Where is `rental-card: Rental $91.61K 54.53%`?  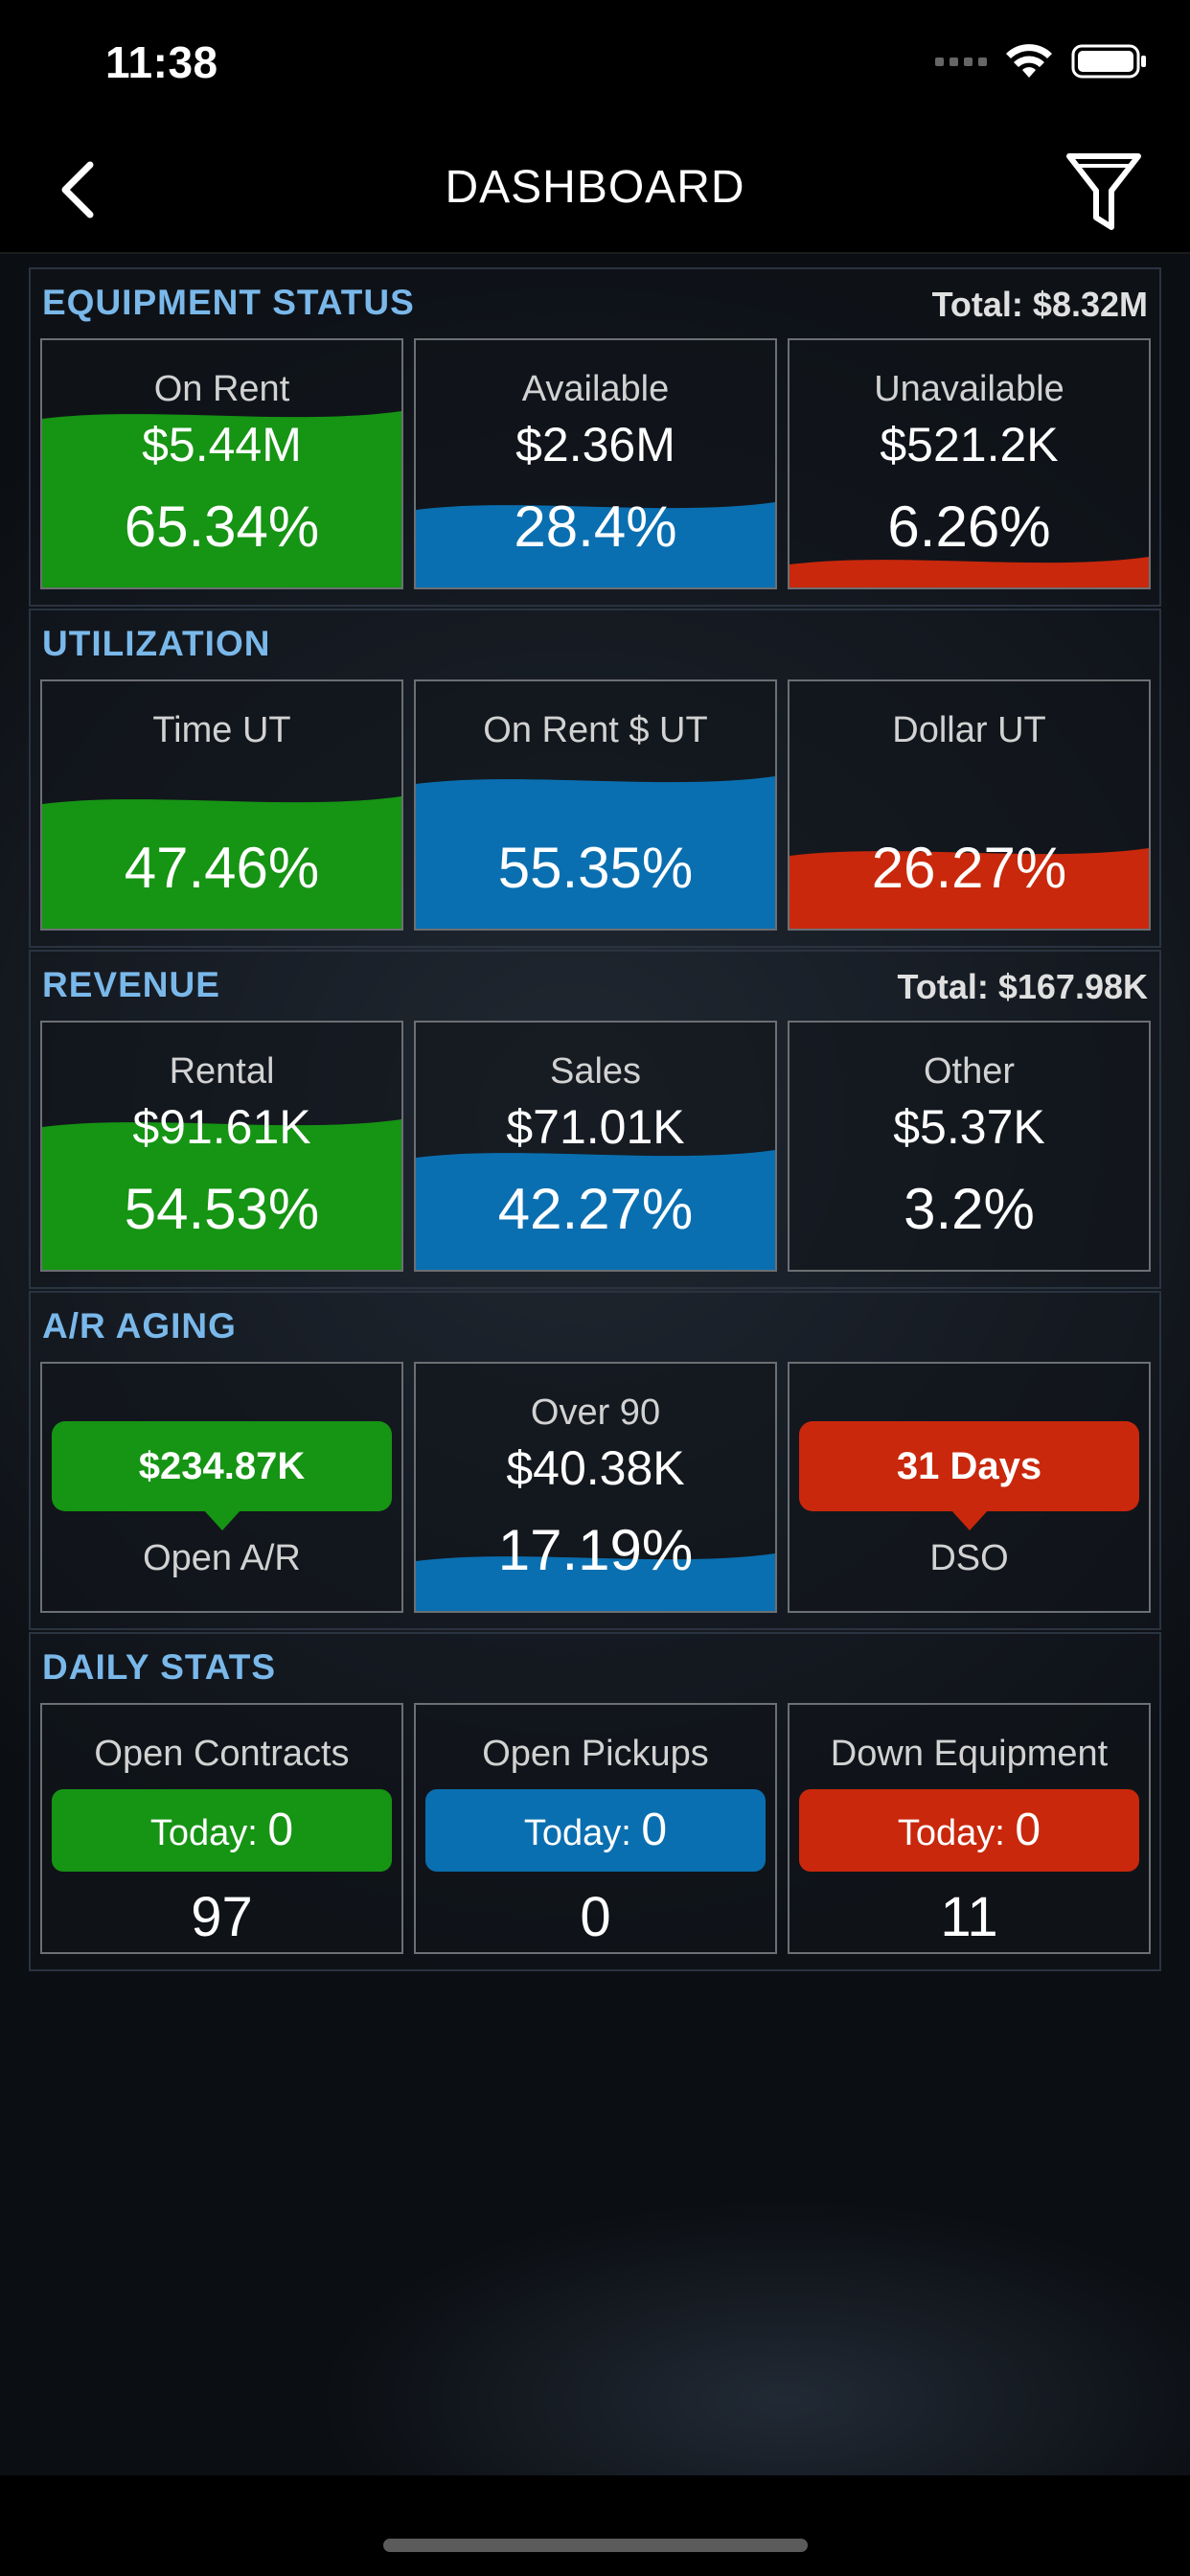
rental-card: Rental $91.61K 54.53% is located at coordinates (222, 1146).